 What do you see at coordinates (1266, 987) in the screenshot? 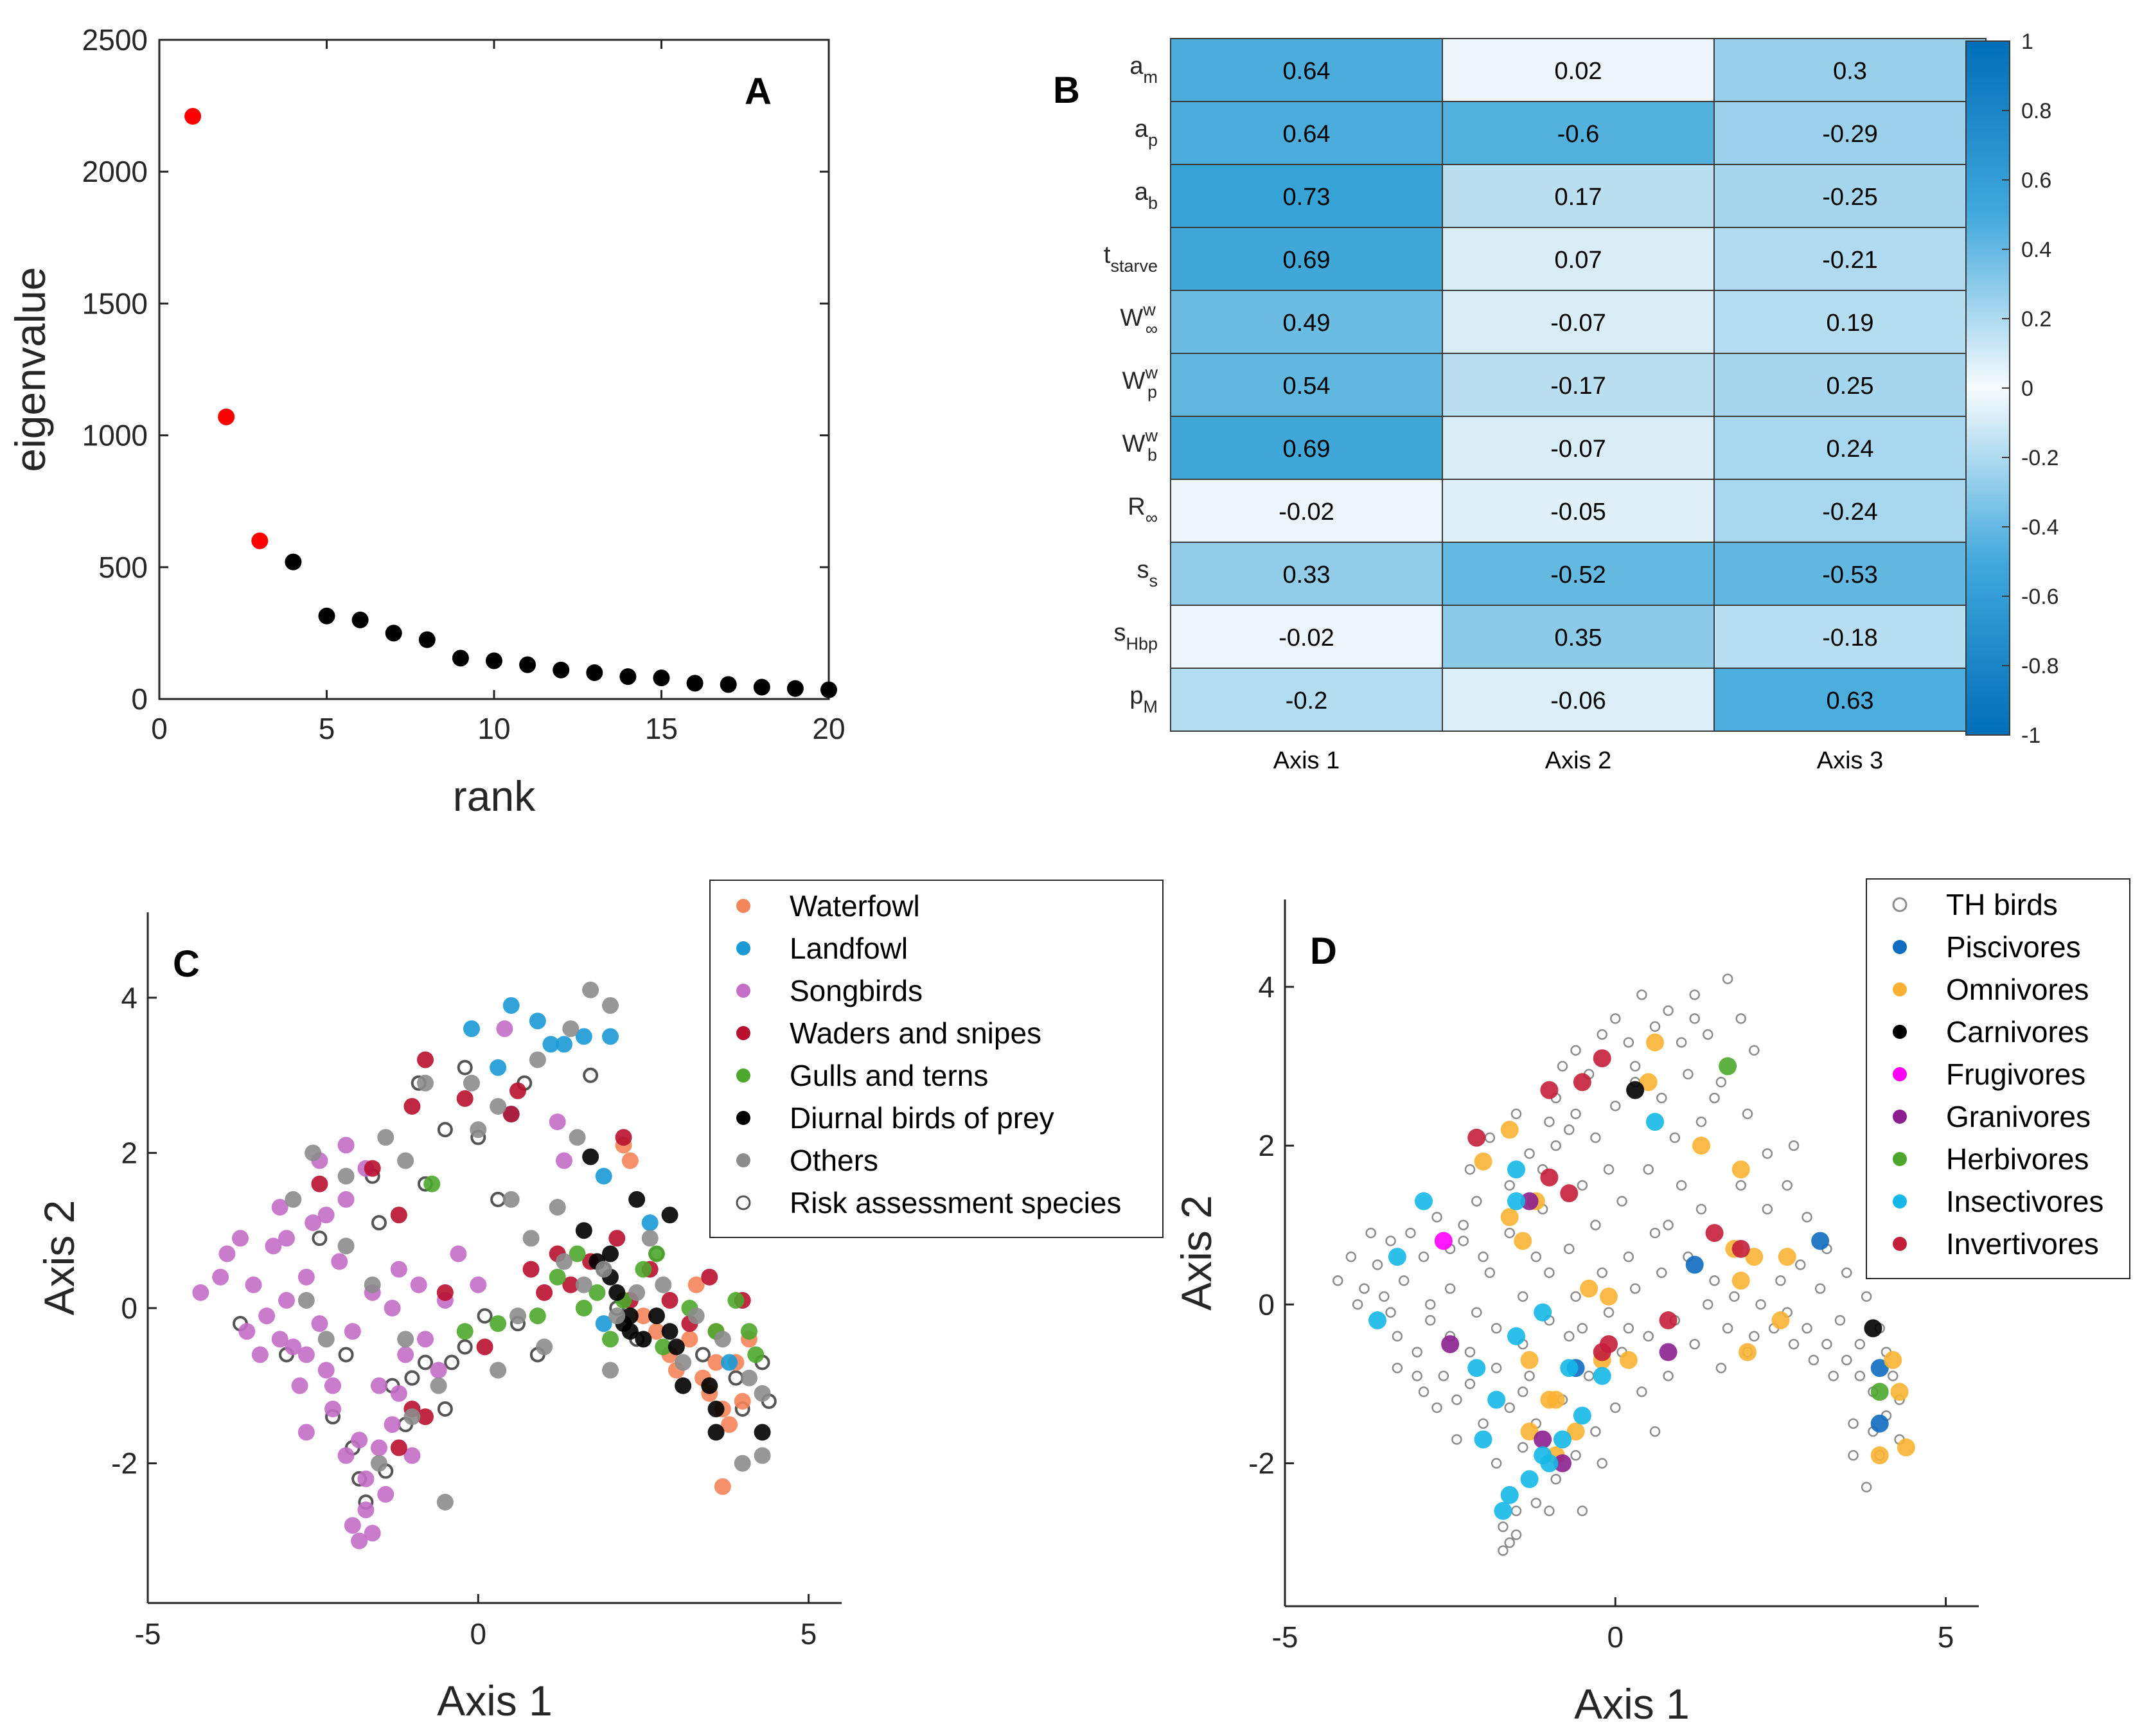
I see `y-tick-label: 4` at bounding box center [1266, 987].